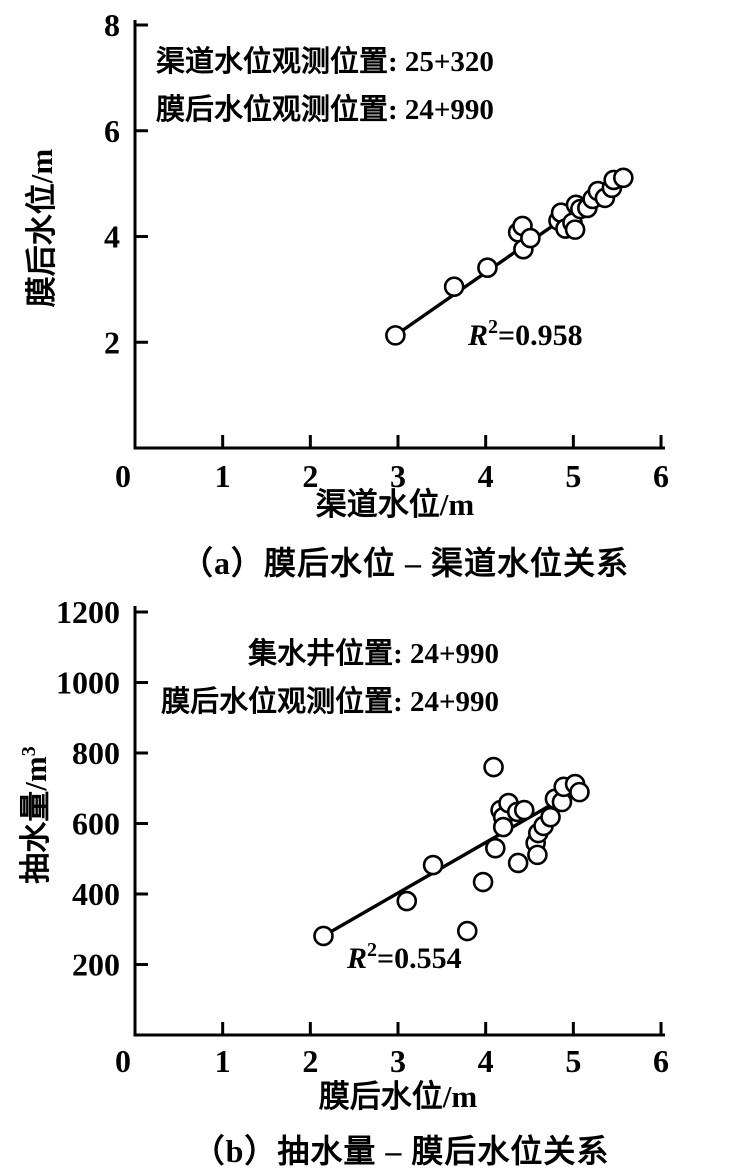  Describe the element at coordinates (112, 342) in the screenshot. I see `y-tick-label: 2` at that location.